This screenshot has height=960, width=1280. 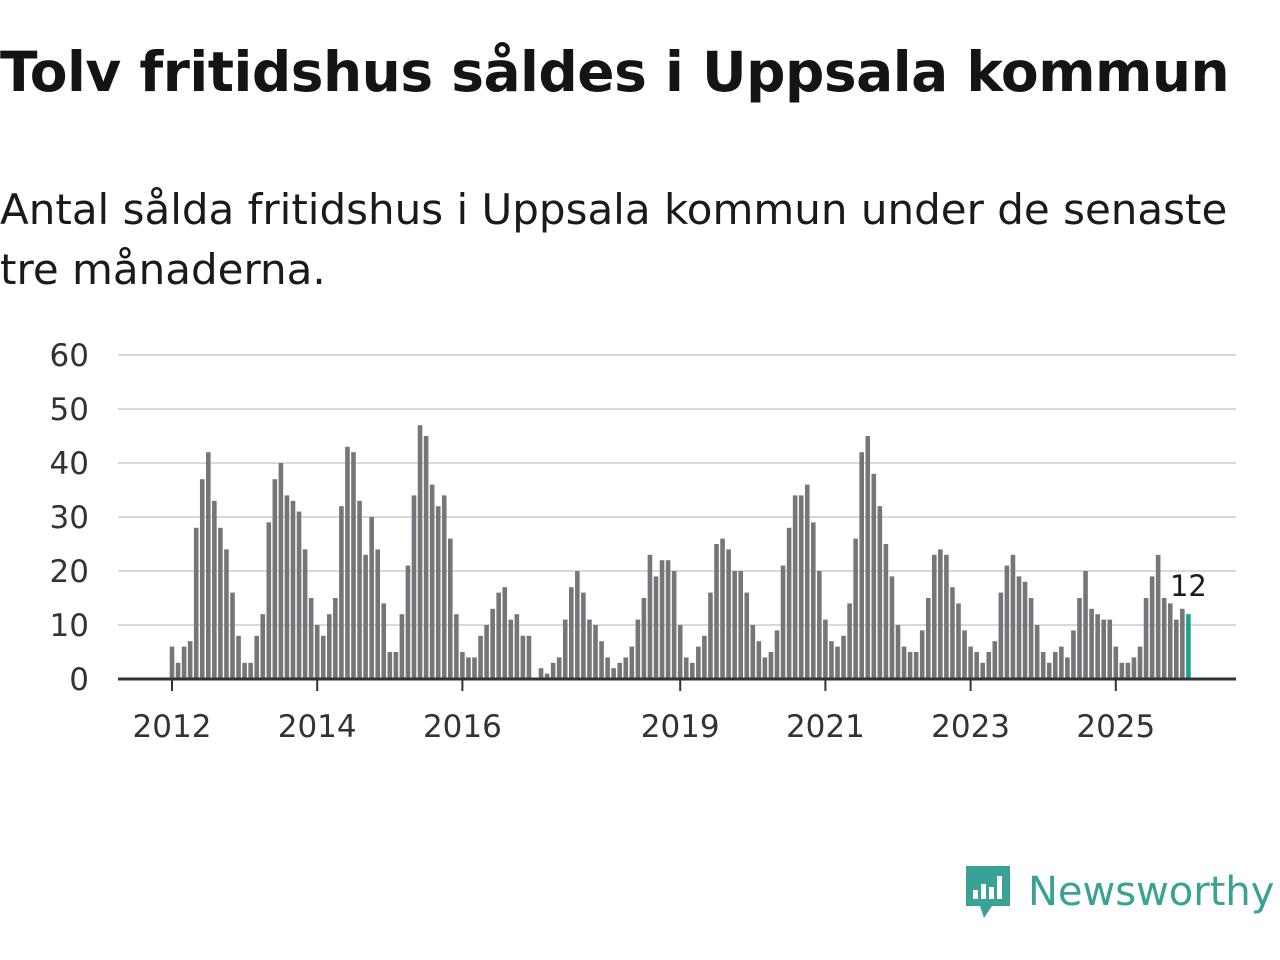 I want to click on highlight-value-label: 12, so click(x=1188, y=586).